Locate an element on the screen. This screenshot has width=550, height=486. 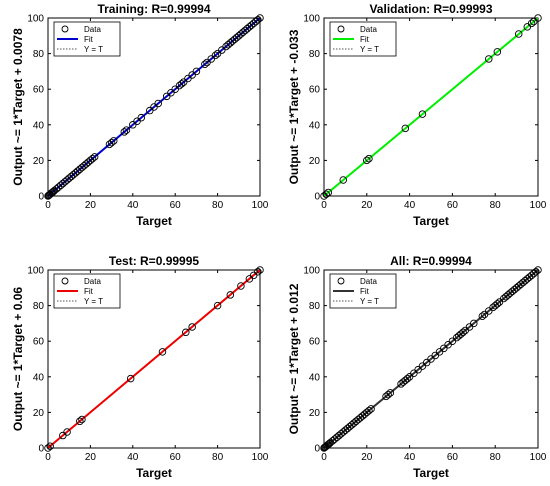
all-ytick-label: 80 is located at coordinates (315, 306).